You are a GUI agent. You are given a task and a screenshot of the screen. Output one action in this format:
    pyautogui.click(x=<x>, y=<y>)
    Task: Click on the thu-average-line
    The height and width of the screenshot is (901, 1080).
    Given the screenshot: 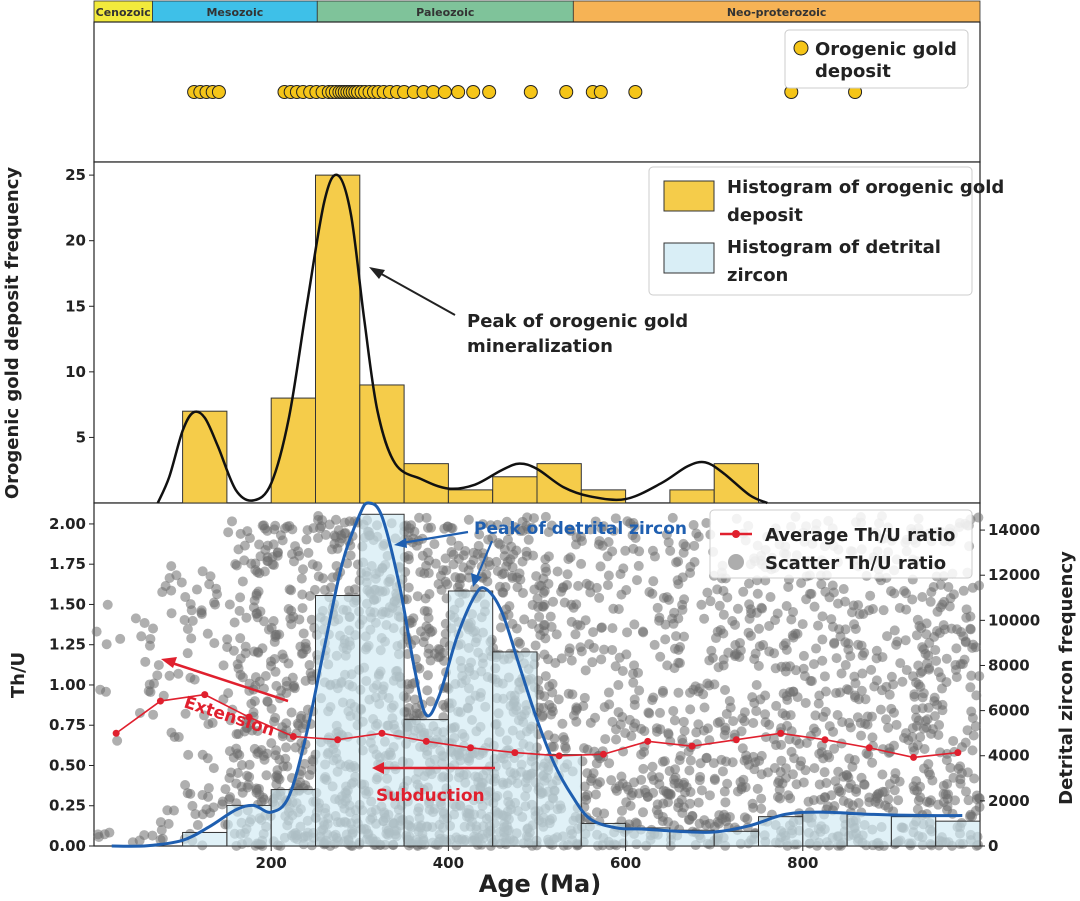 What is the action you would take?
    pyautogui.click(x=536, y=726)
    